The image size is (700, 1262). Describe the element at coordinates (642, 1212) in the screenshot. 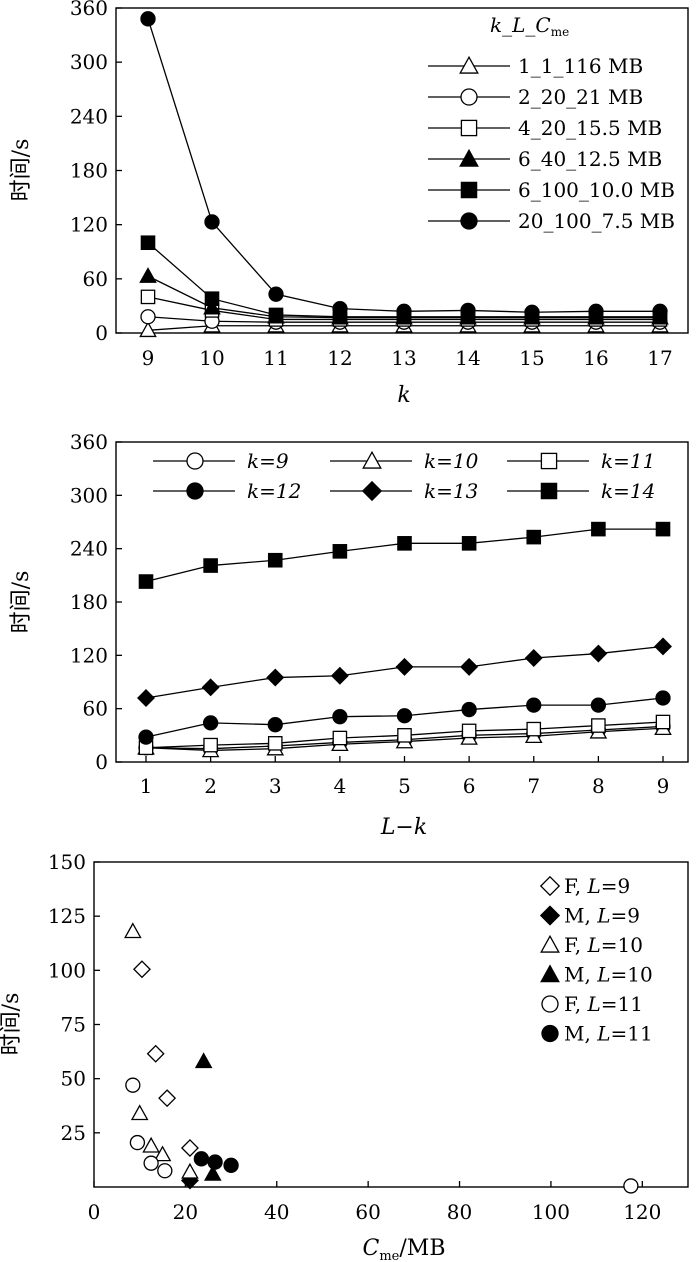

I see `x-tick-label: 120` at that location.